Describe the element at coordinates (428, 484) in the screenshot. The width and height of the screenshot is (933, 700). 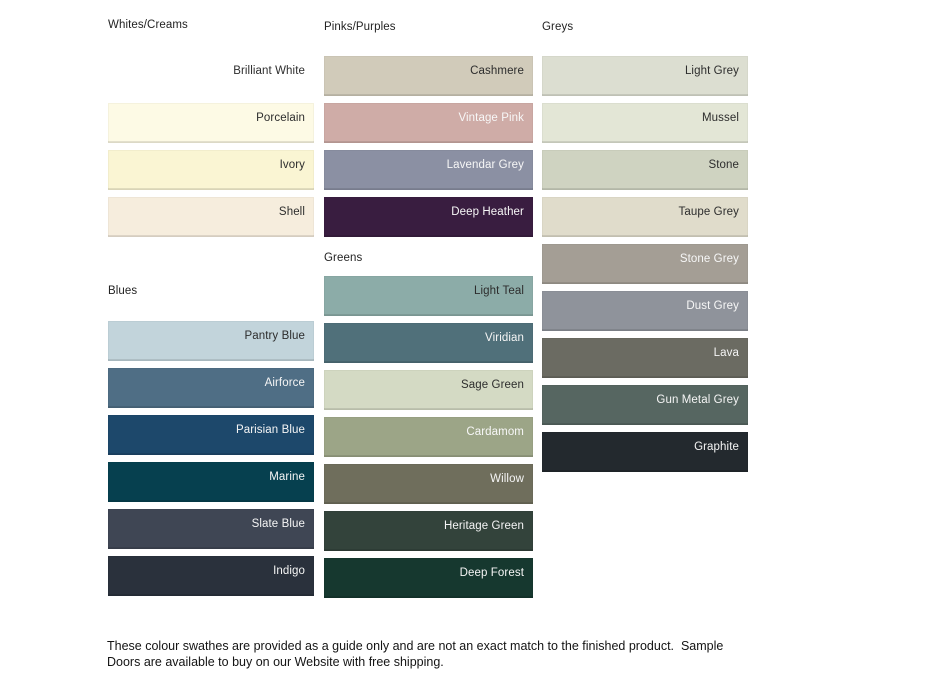
I see `swatch-willow: Willow` at that location.